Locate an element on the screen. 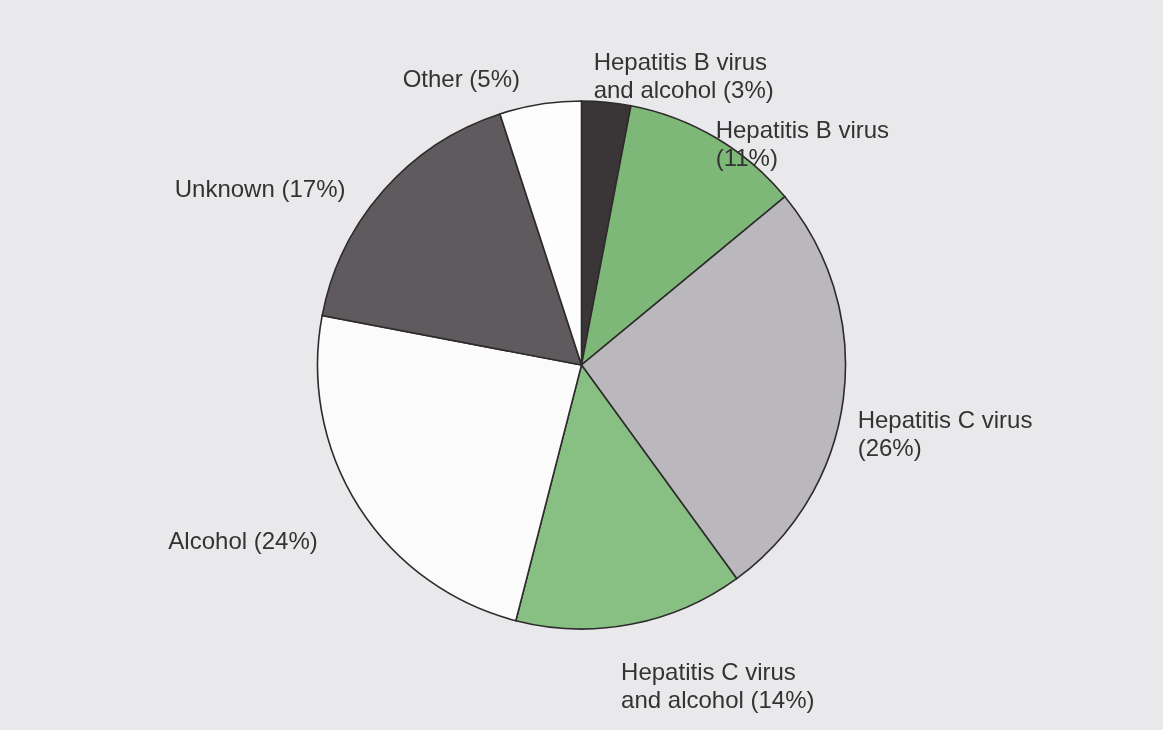  slice-label: Other (5%) is located at coordinates (461, 78).